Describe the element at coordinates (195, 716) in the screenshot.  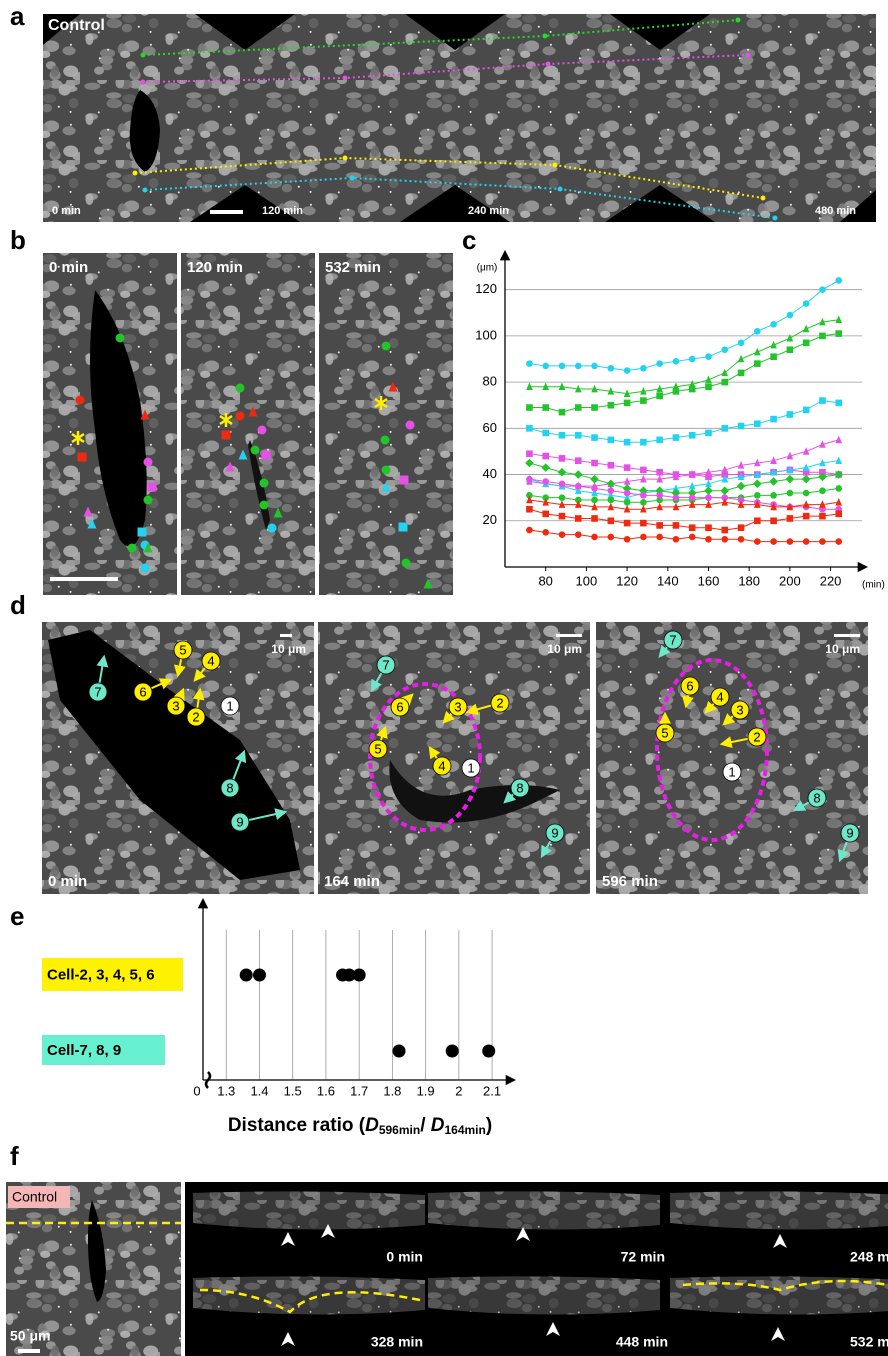
I see `cell-number: 2` at that location.